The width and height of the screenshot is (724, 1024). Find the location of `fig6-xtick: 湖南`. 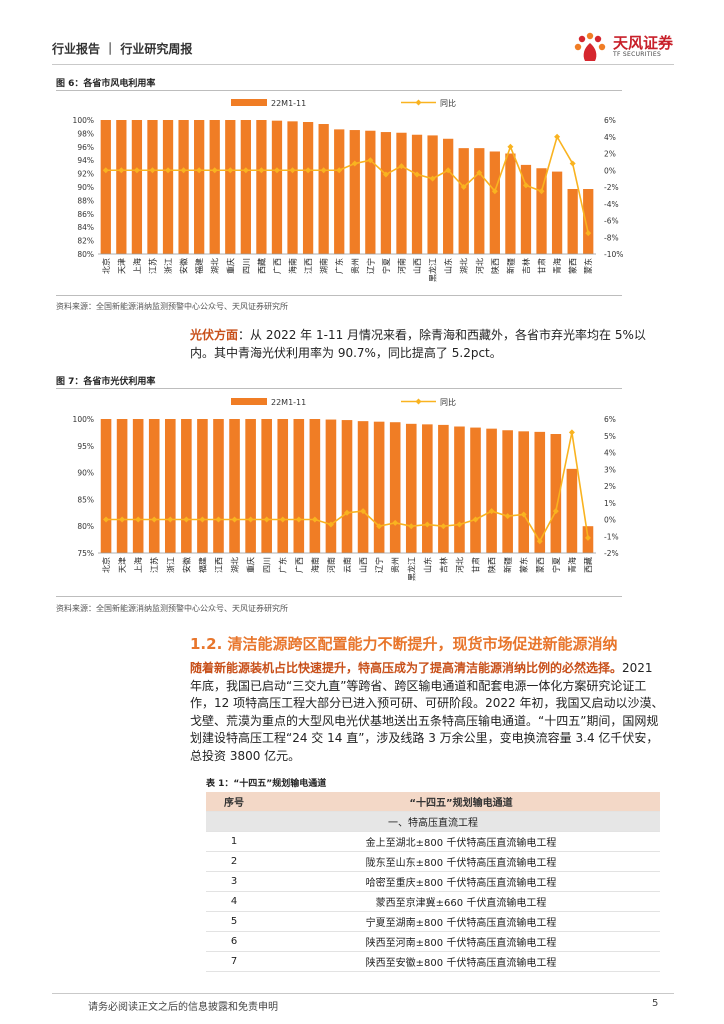

fig6-xtick: 湖南 is located at coordinates (324, 266).